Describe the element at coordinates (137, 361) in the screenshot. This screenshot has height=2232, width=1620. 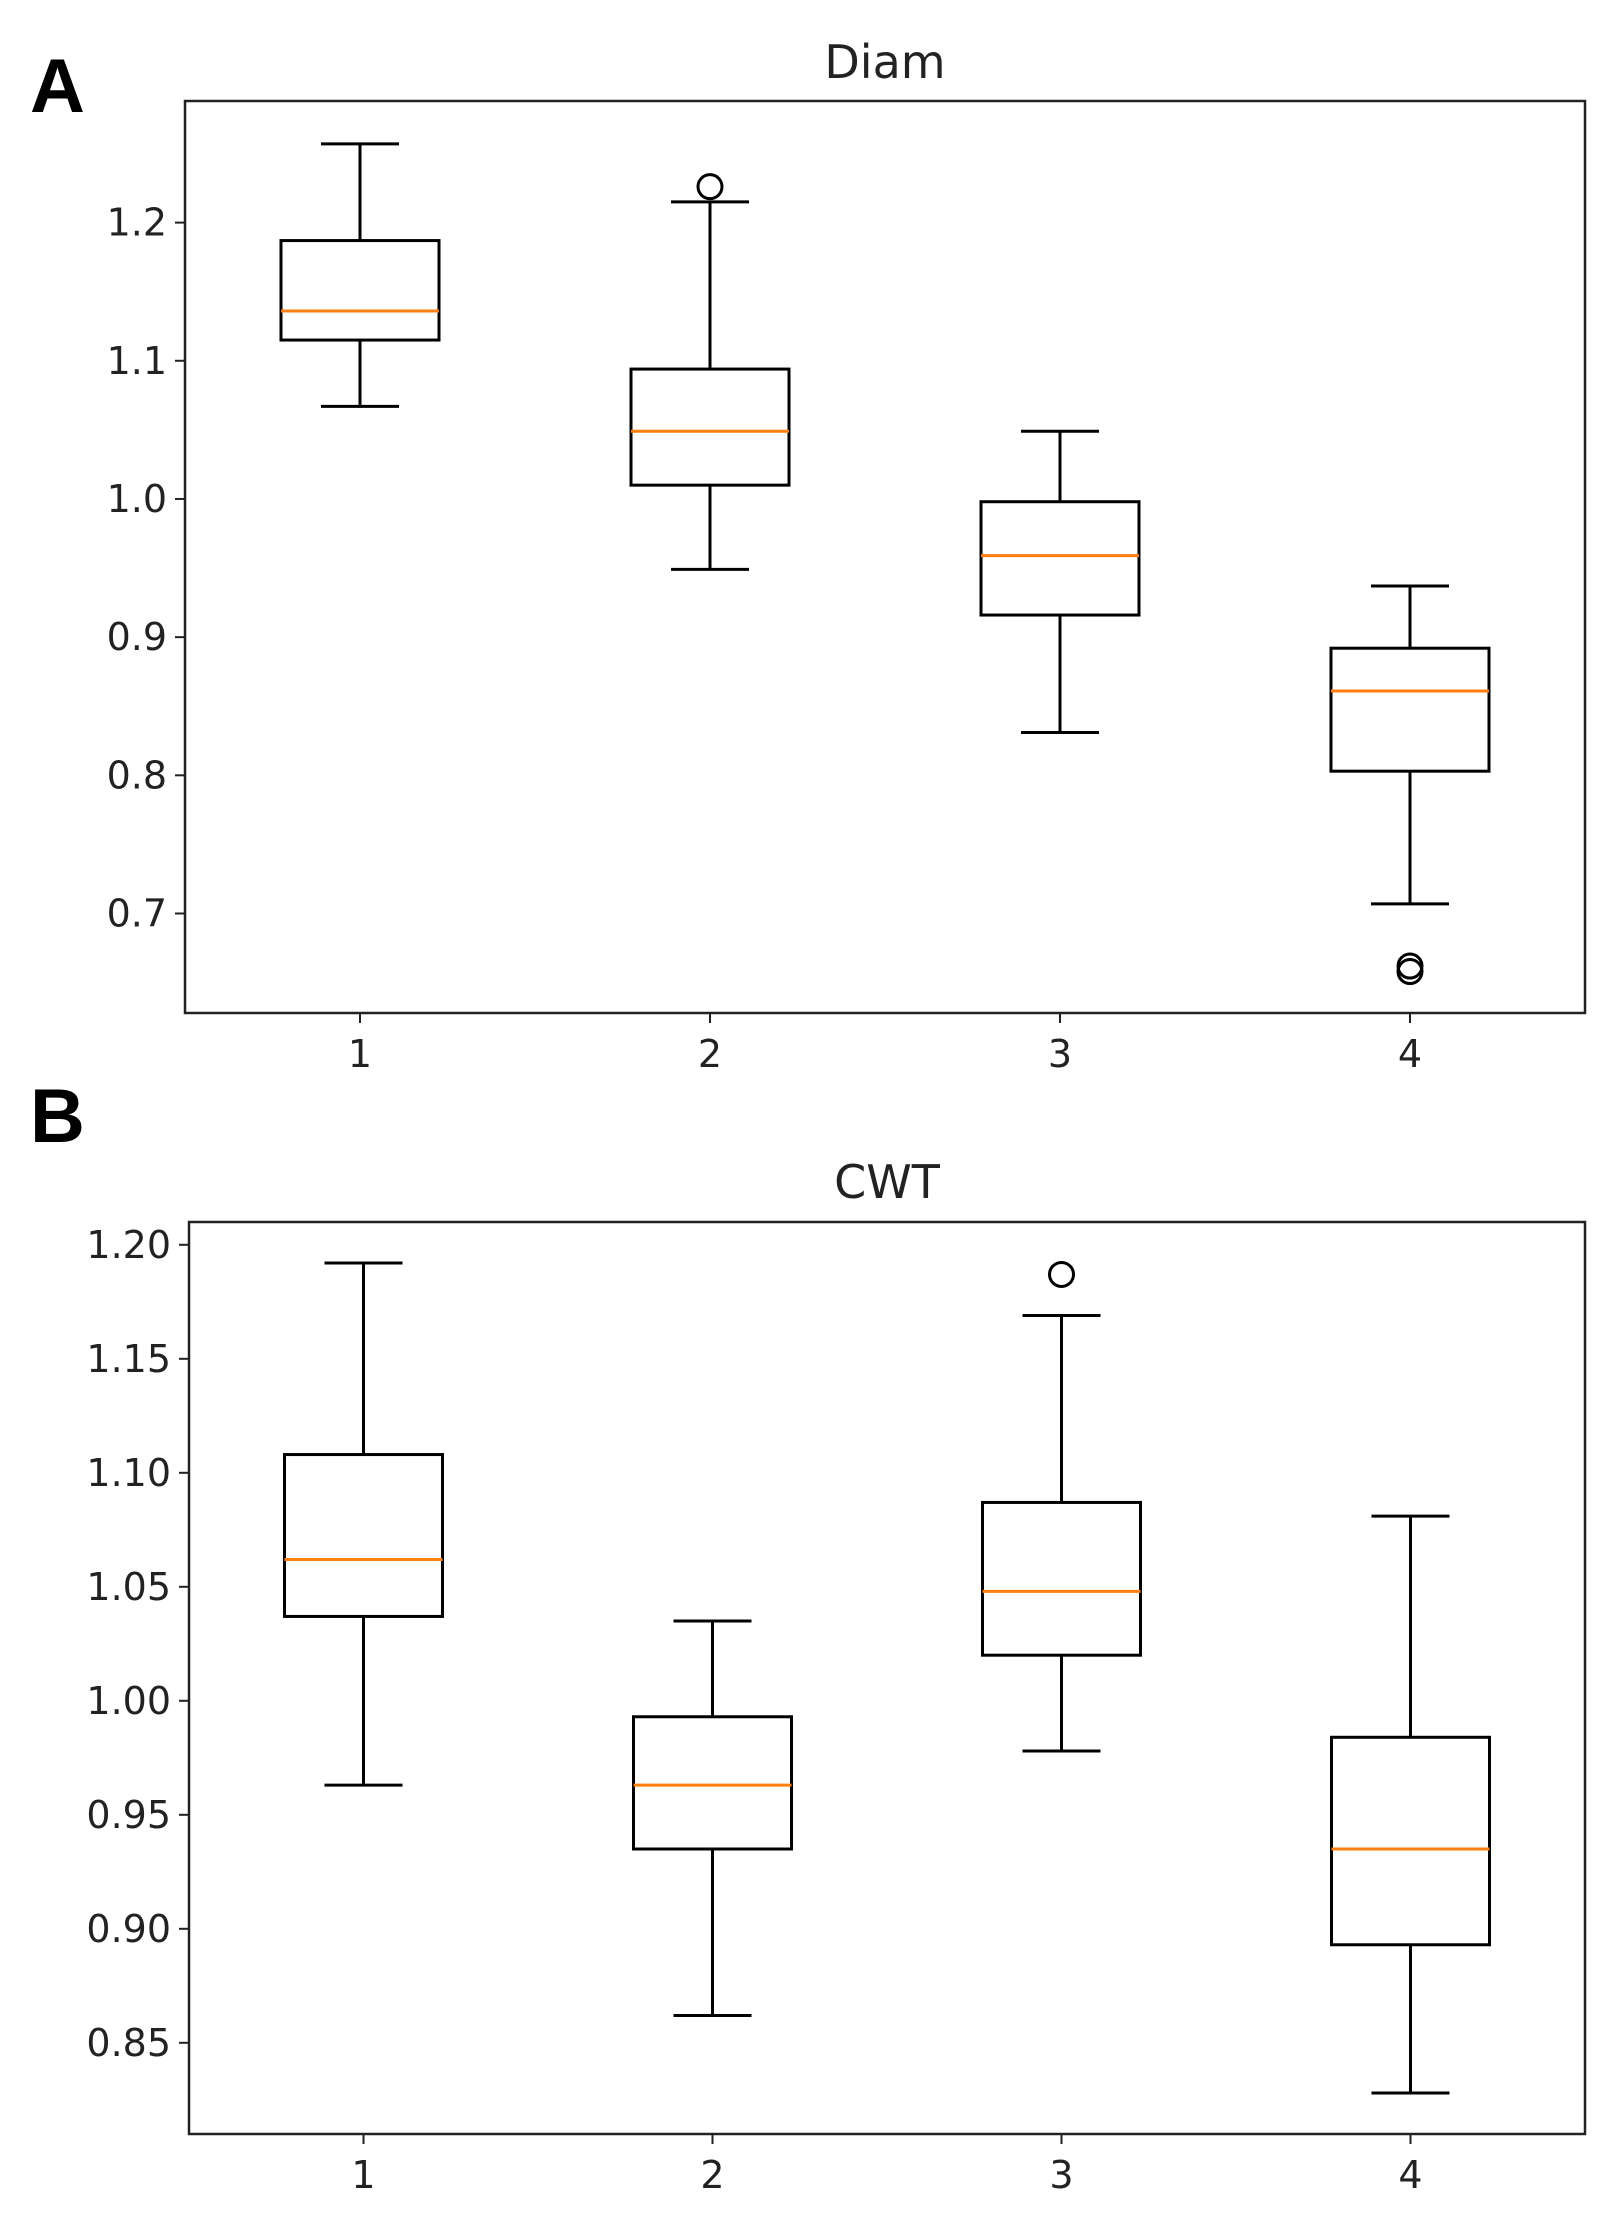
I see `y-tick-label: 1.1` at that location.